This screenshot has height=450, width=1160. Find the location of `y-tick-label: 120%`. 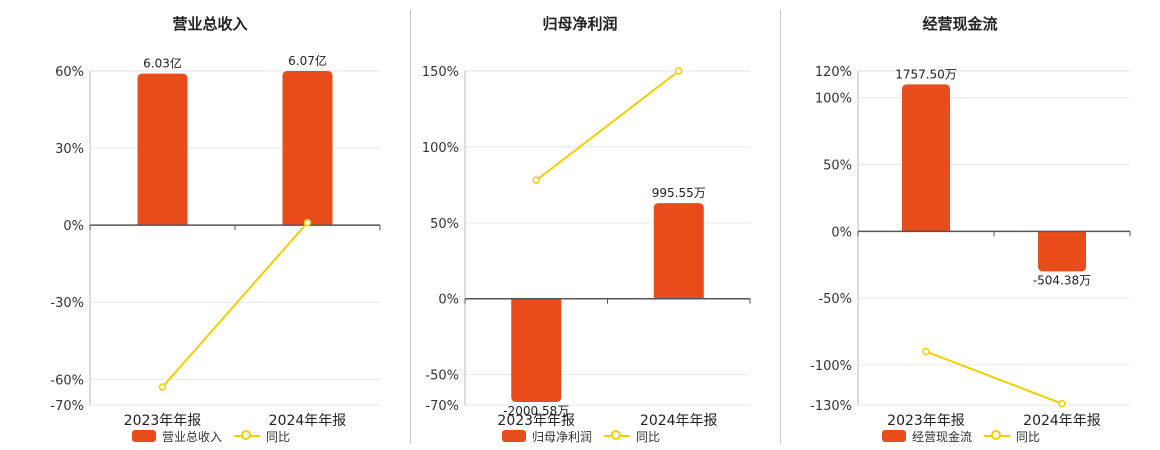

y-tick-label: 120% is located at coordinates (833, 72).